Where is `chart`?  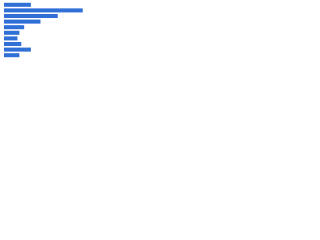 chart is located at coordinates (43, 30).